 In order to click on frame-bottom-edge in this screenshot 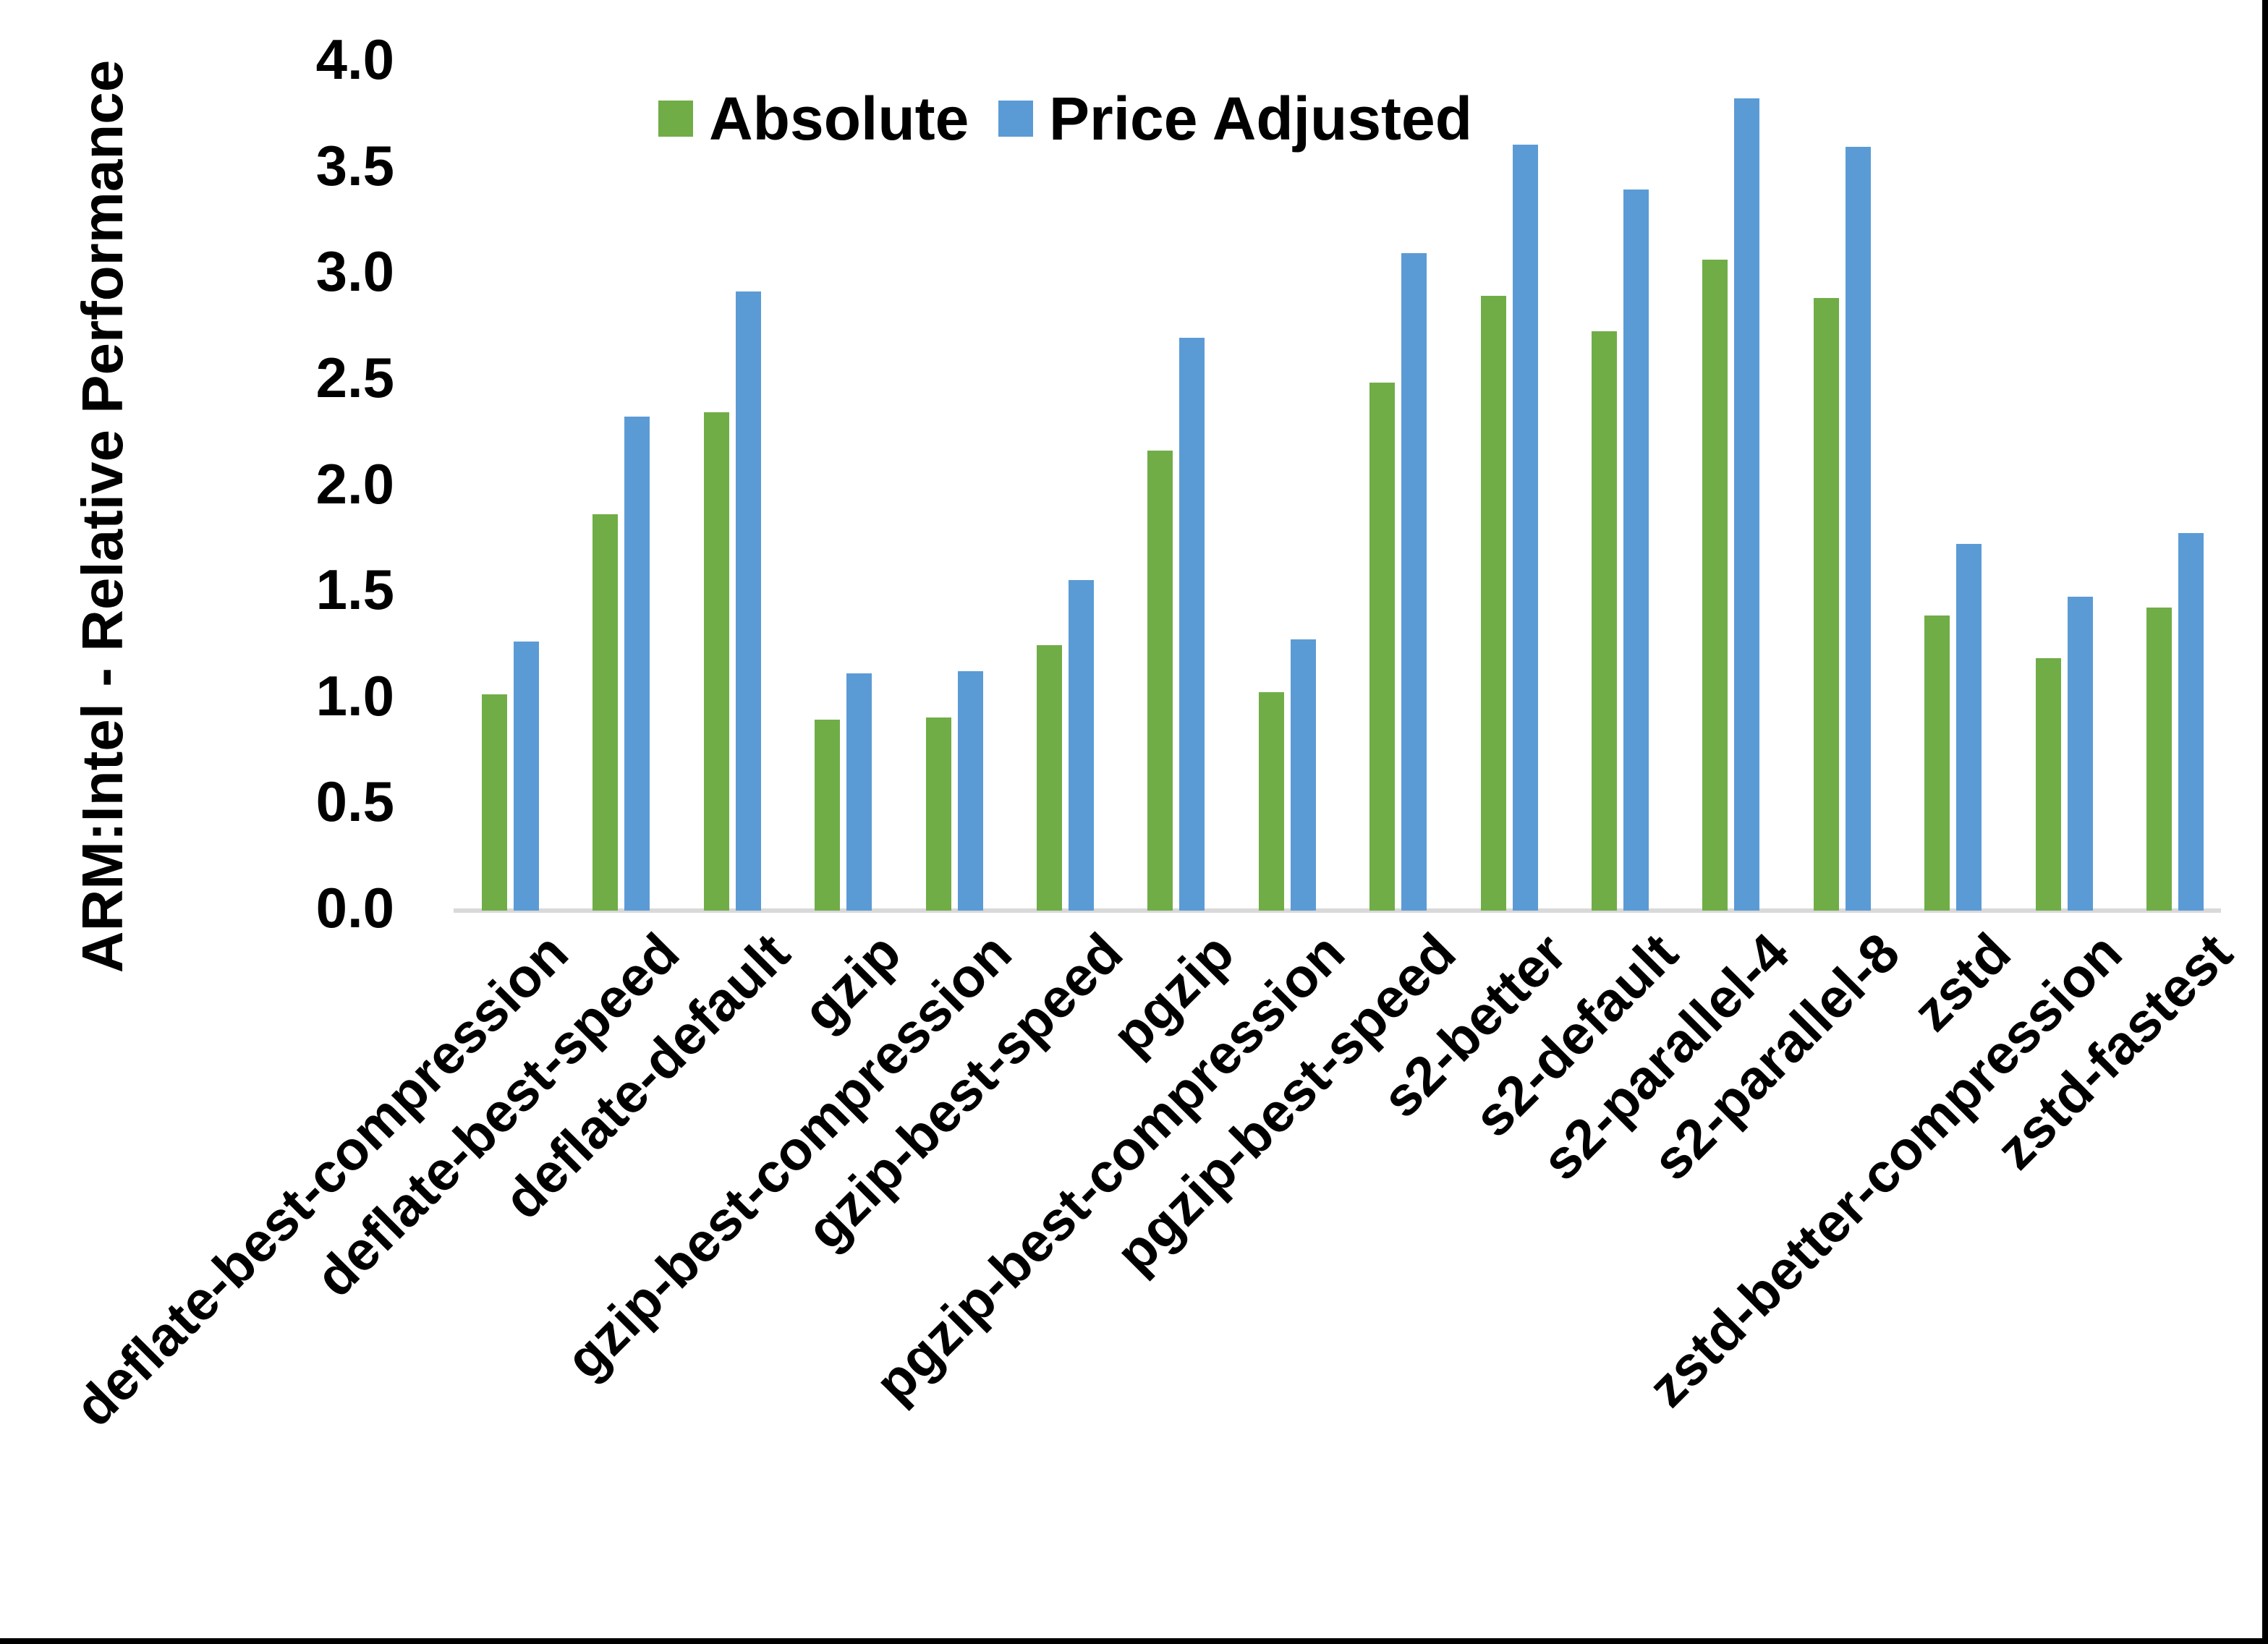, I will do `click(1134, 1641)`.